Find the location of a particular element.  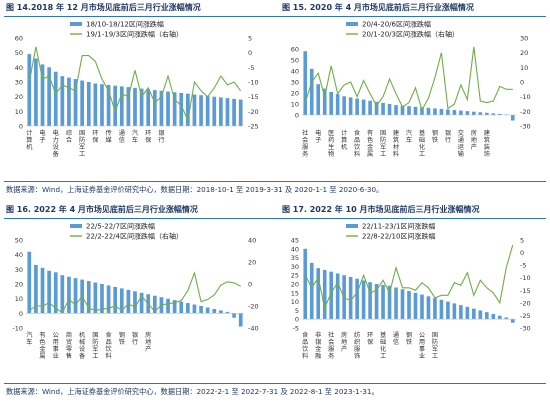

category-label: 建筑装饰 is located at coordinates (487, 143).